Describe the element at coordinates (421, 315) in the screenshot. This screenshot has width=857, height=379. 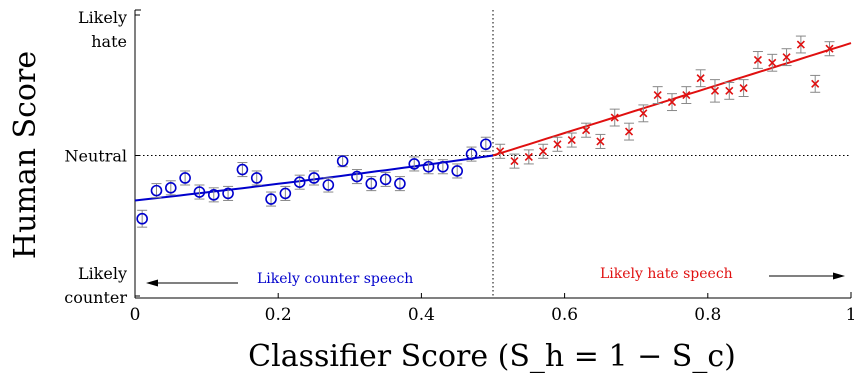
I see `x-tick-label: 0.4` at that location.